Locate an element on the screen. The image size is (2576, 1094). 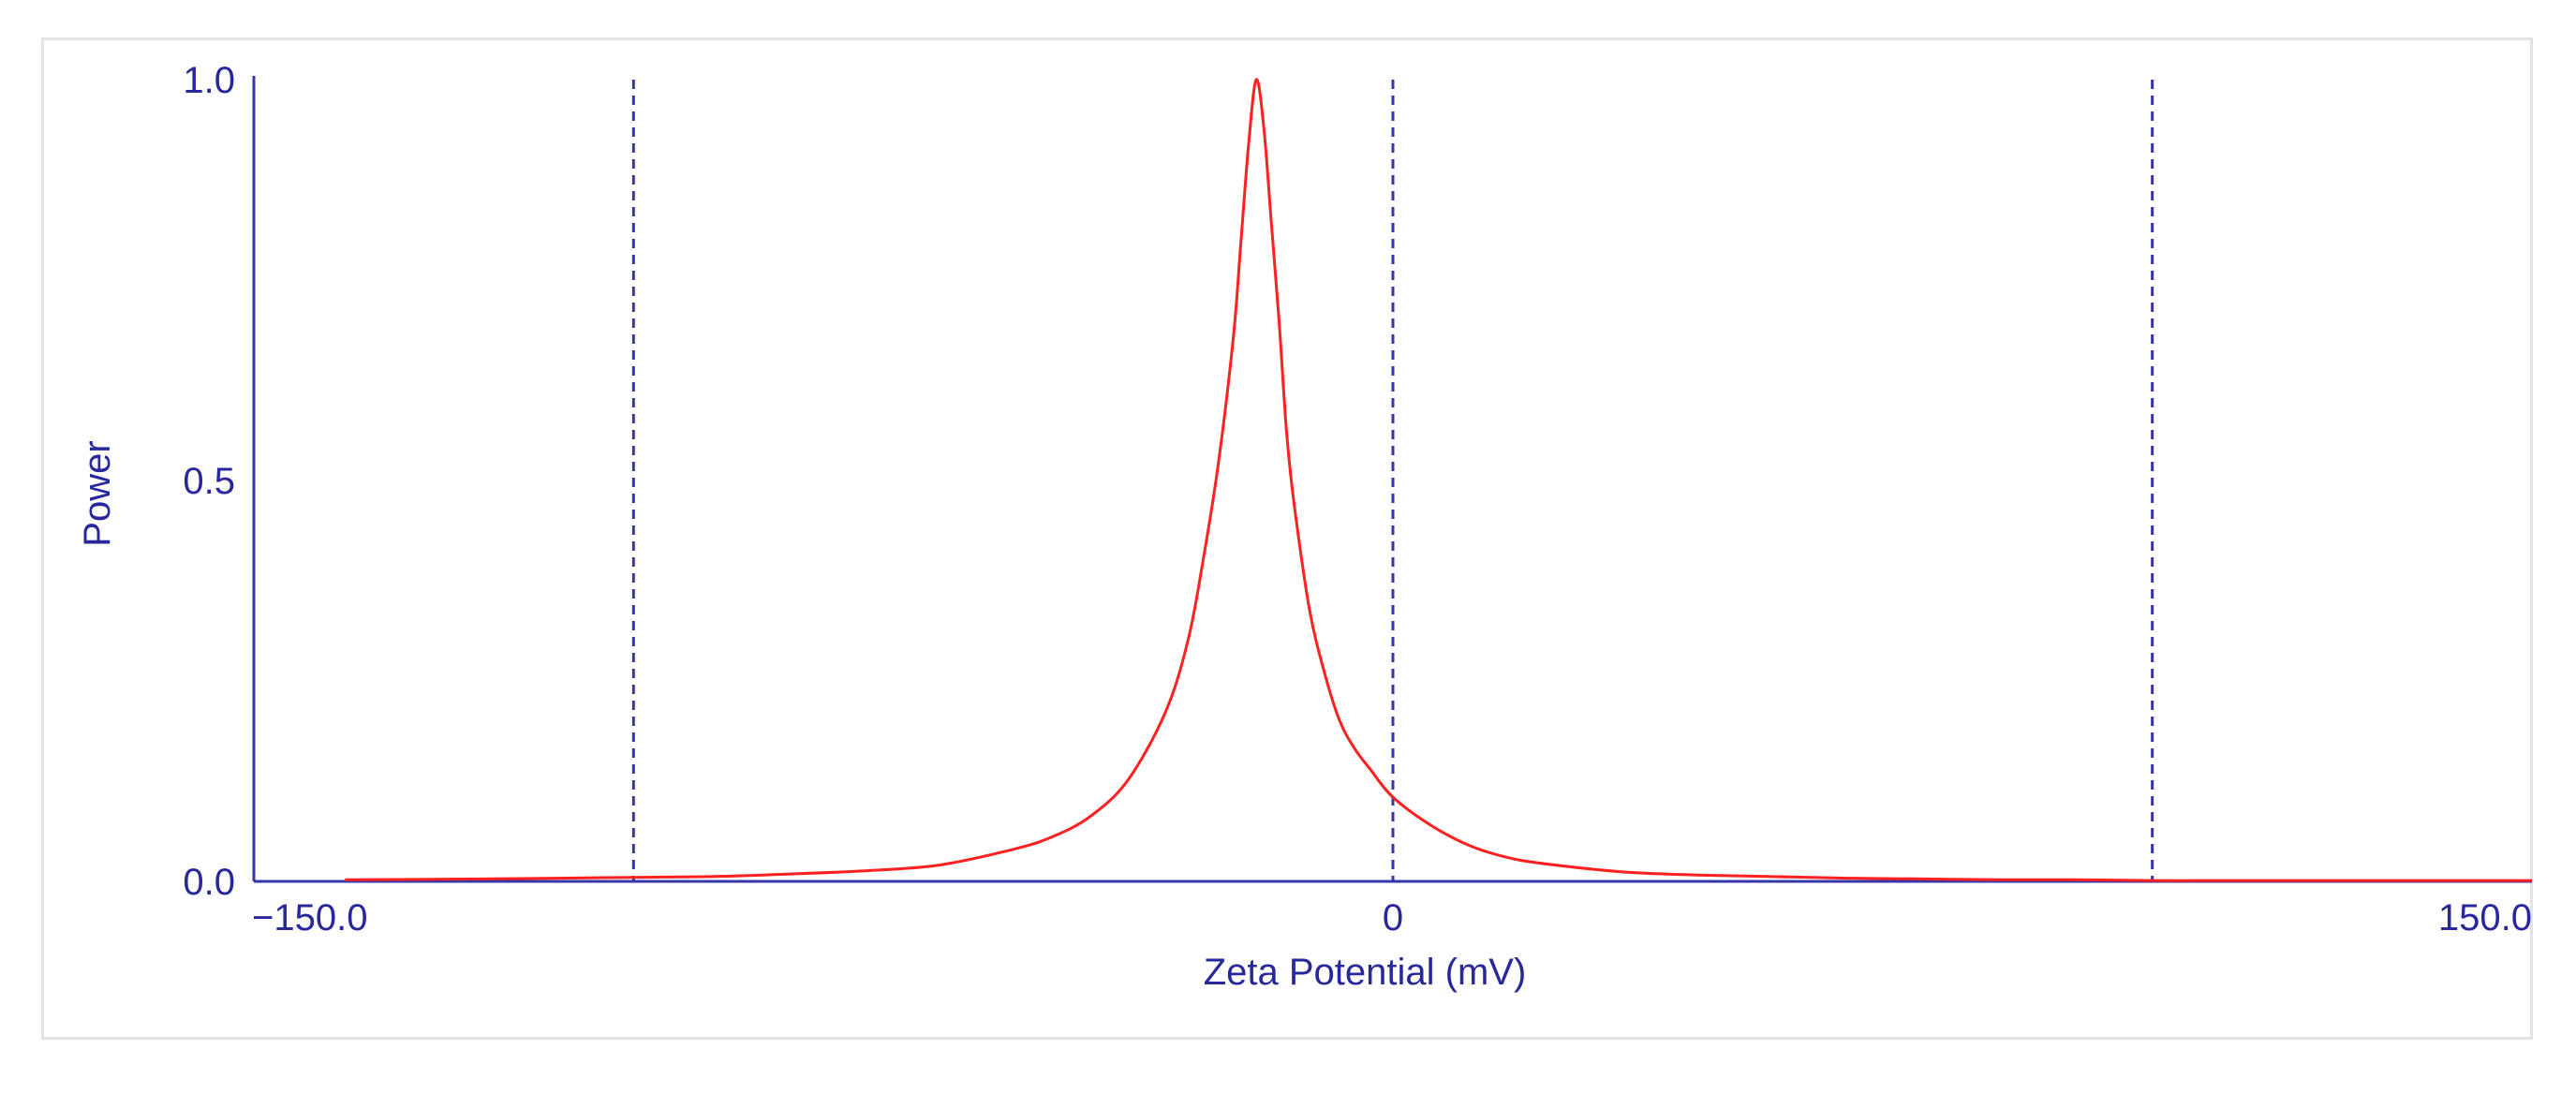
x-axis-label: Zeta Potential (mV) is located at coordinates (1365, 973).